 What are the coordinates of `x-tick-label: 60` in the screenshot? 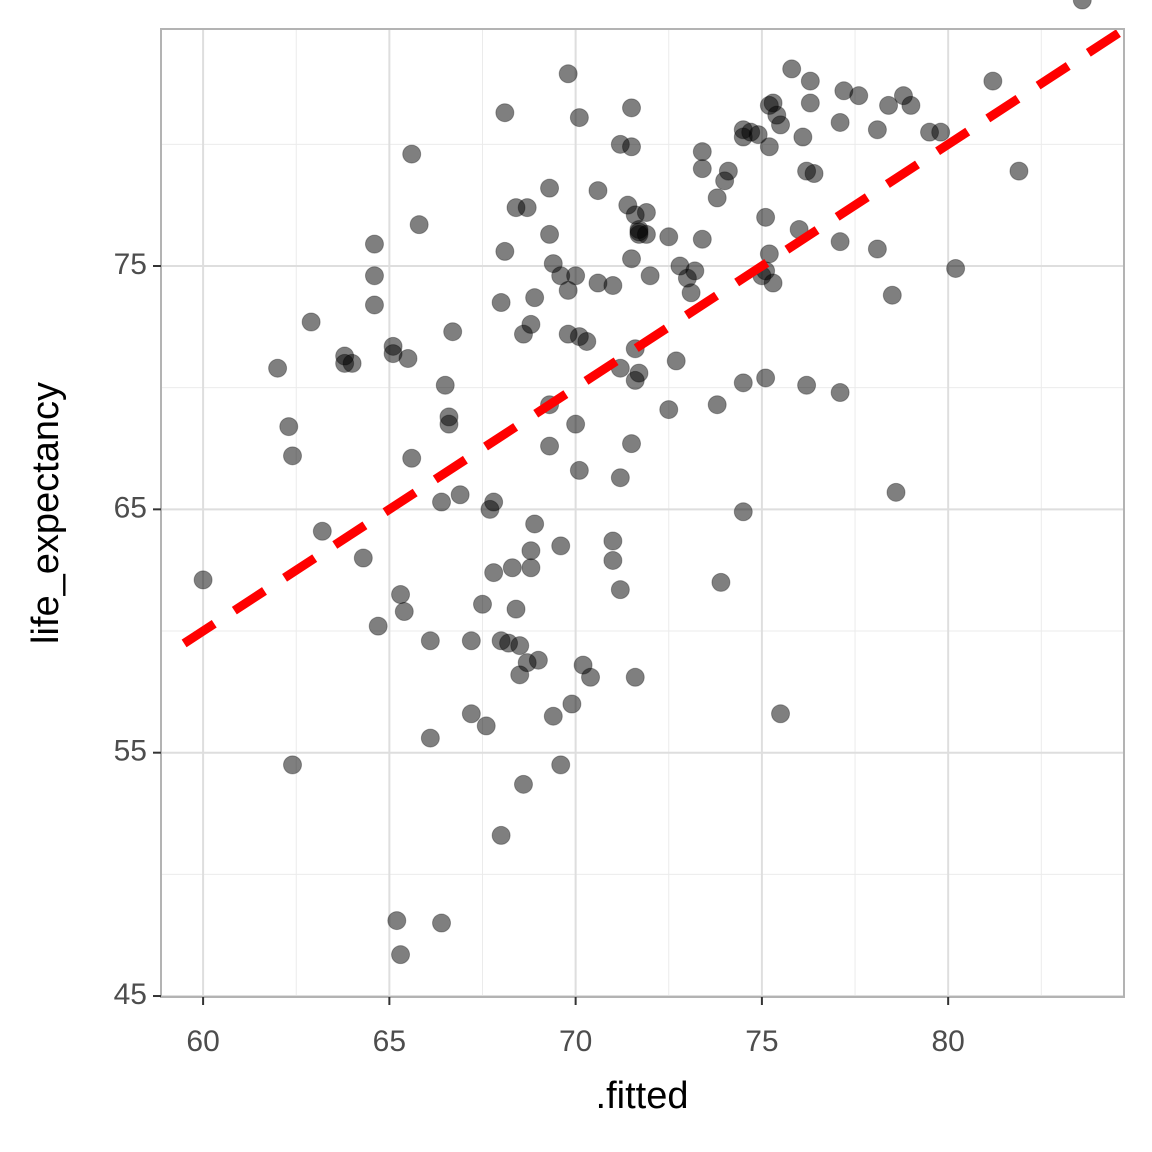 It's located at (202, 1041).